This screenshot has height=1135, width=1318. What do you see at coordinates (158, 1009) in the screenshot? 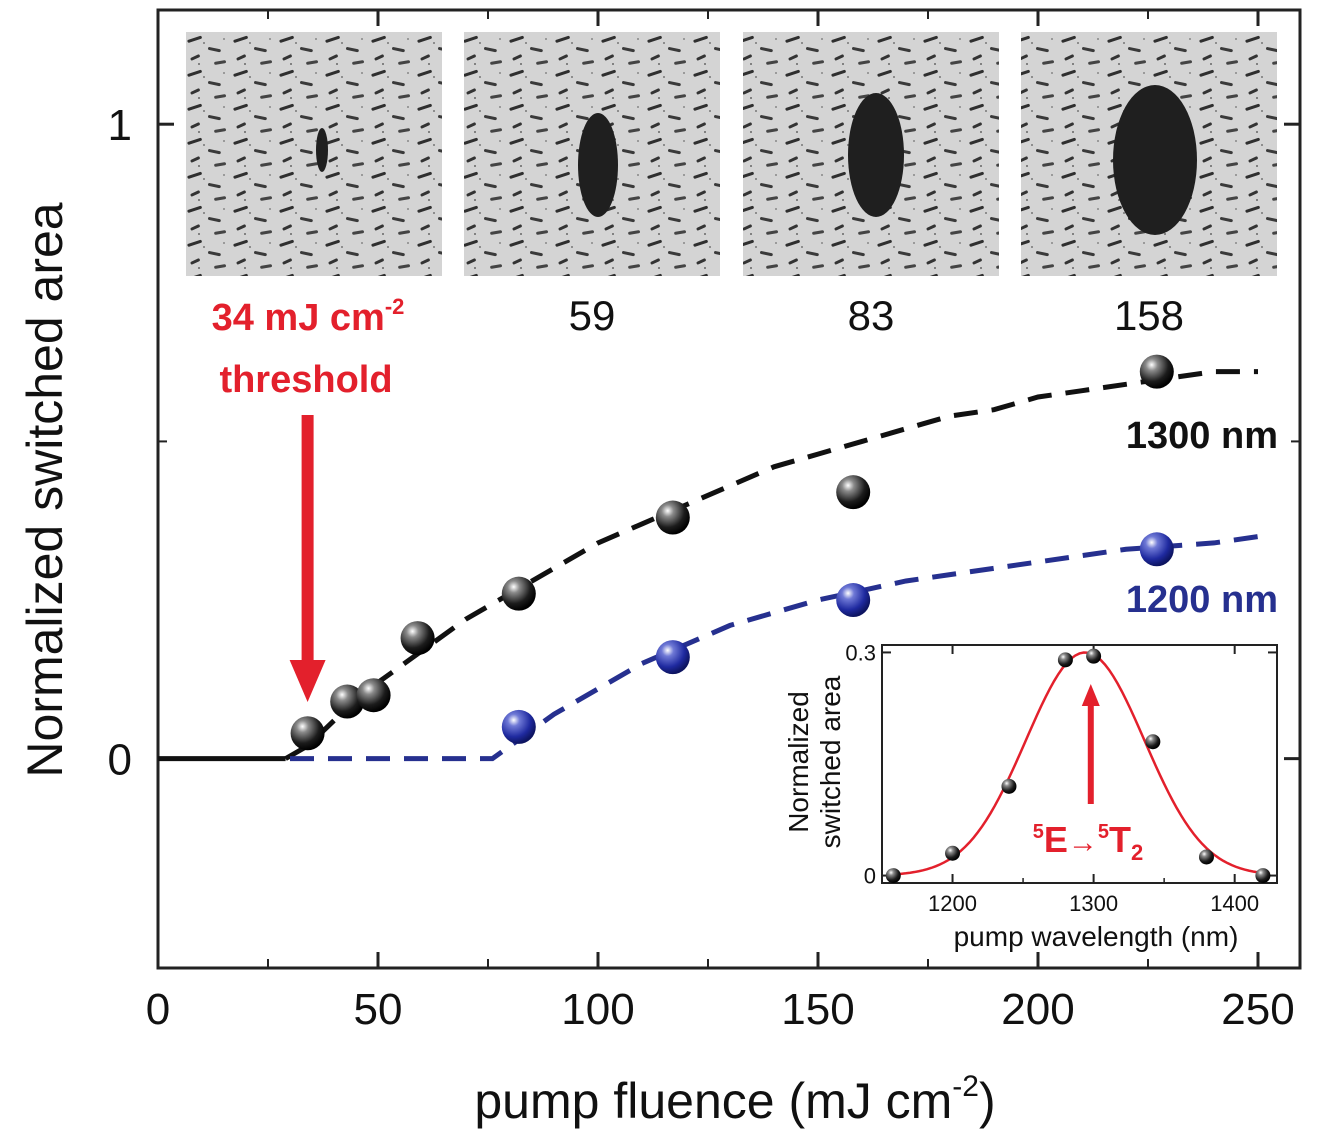
I see `x-tick-label: 0` at bounding box center [158, 1009].